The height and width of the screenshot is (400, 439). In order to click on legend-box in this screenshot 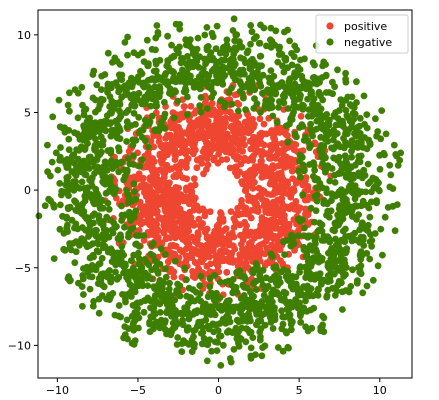, I will do `click(362, 34)`.